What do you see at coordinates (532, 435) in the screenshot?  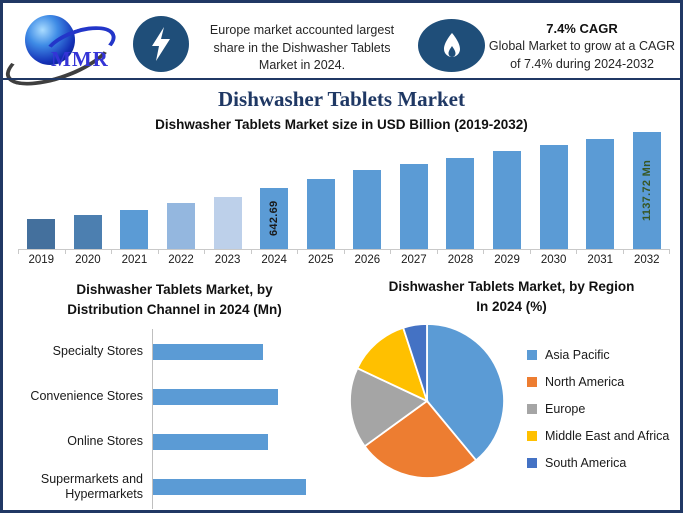 I see `legend-swatch-middle-east-and-africa` at bounding box center [532, 435].